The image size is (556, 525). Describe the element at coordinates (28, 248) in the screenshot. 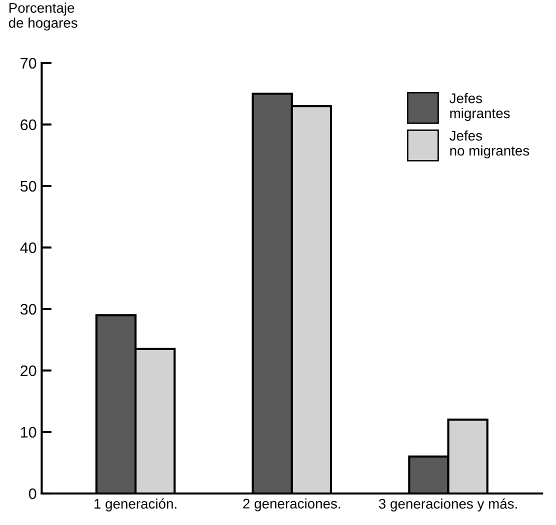

I see `y-tick-label: 40` at that location.